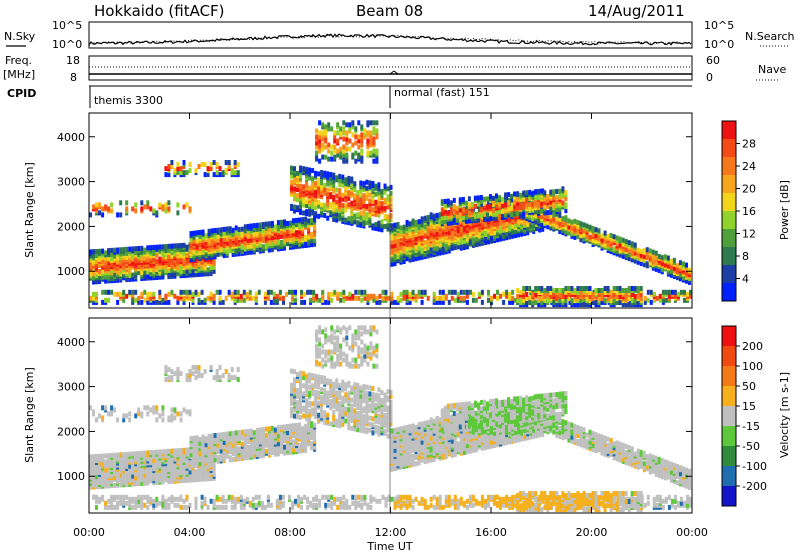 The image size is (800, 554). Describe the element at coordinates (71, 182) in the screenshot. I see `ytick-label: 3000` at that location.